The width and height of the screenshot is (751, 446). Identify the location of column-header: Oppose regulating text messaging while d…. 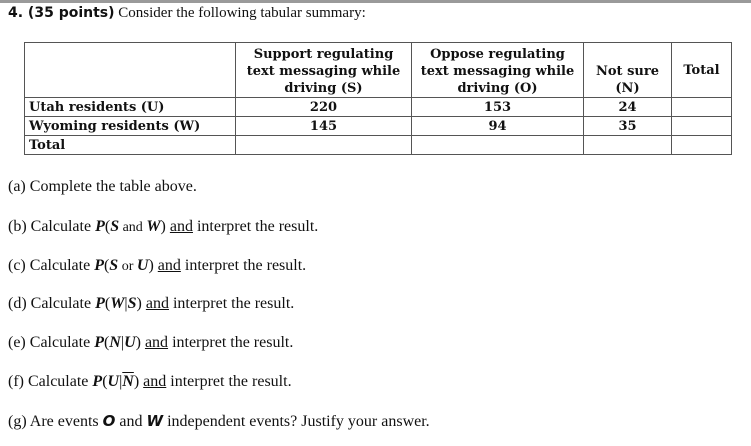
(497, 70).